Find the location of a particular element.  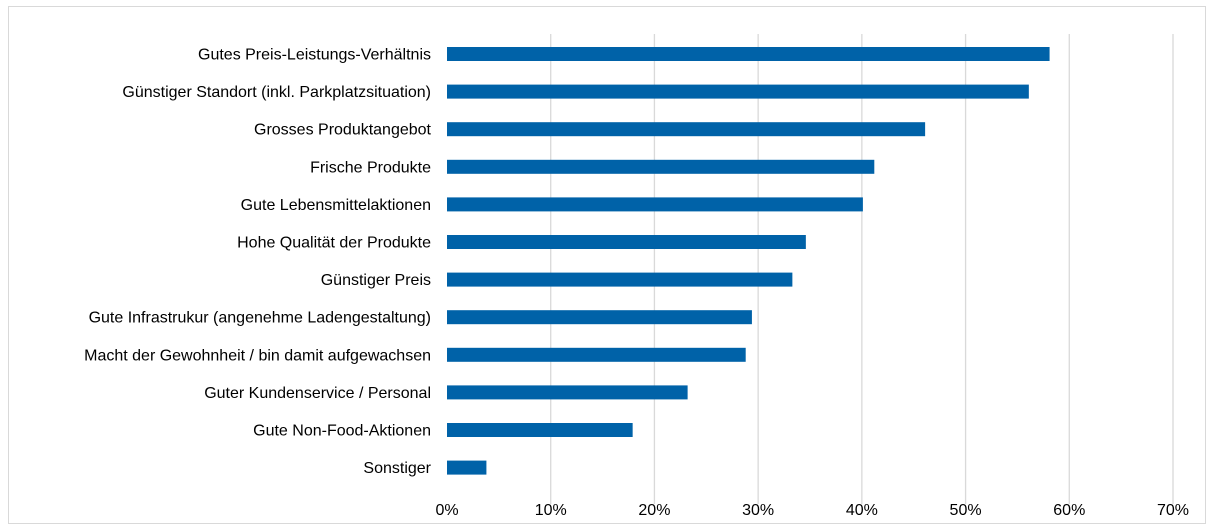

x-tick-label: 30% is located at coordinates (758, 510).